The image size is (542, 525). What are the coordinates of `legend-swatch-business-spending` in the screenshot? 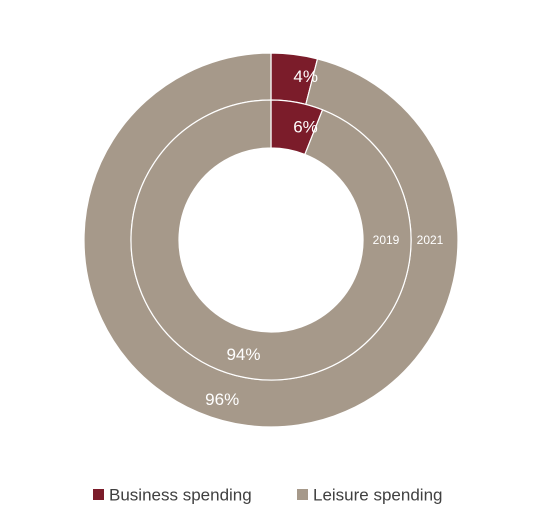 It's located at (98, 494).